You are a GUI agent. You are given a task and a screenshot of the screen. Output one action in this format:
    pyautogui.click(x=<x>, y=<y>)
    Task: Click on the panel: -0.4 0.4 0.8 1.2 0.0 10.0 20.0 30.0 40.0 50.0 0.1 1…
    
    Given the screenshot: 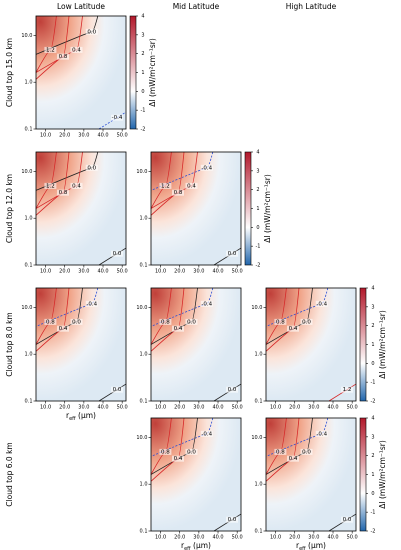 What is the action you would take?
    pyautogui.click(x=189, y=213)
    